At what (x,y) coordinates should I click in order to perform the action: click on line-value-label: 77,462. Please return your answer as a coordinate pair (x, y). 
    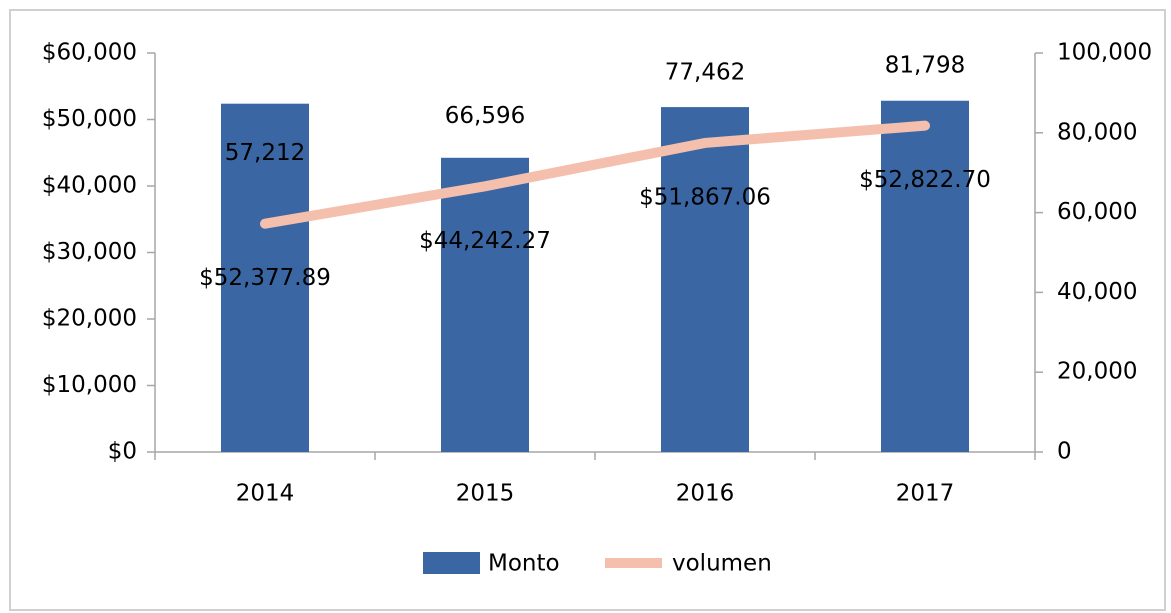
    Looking at the image, I should click on (705, 72).